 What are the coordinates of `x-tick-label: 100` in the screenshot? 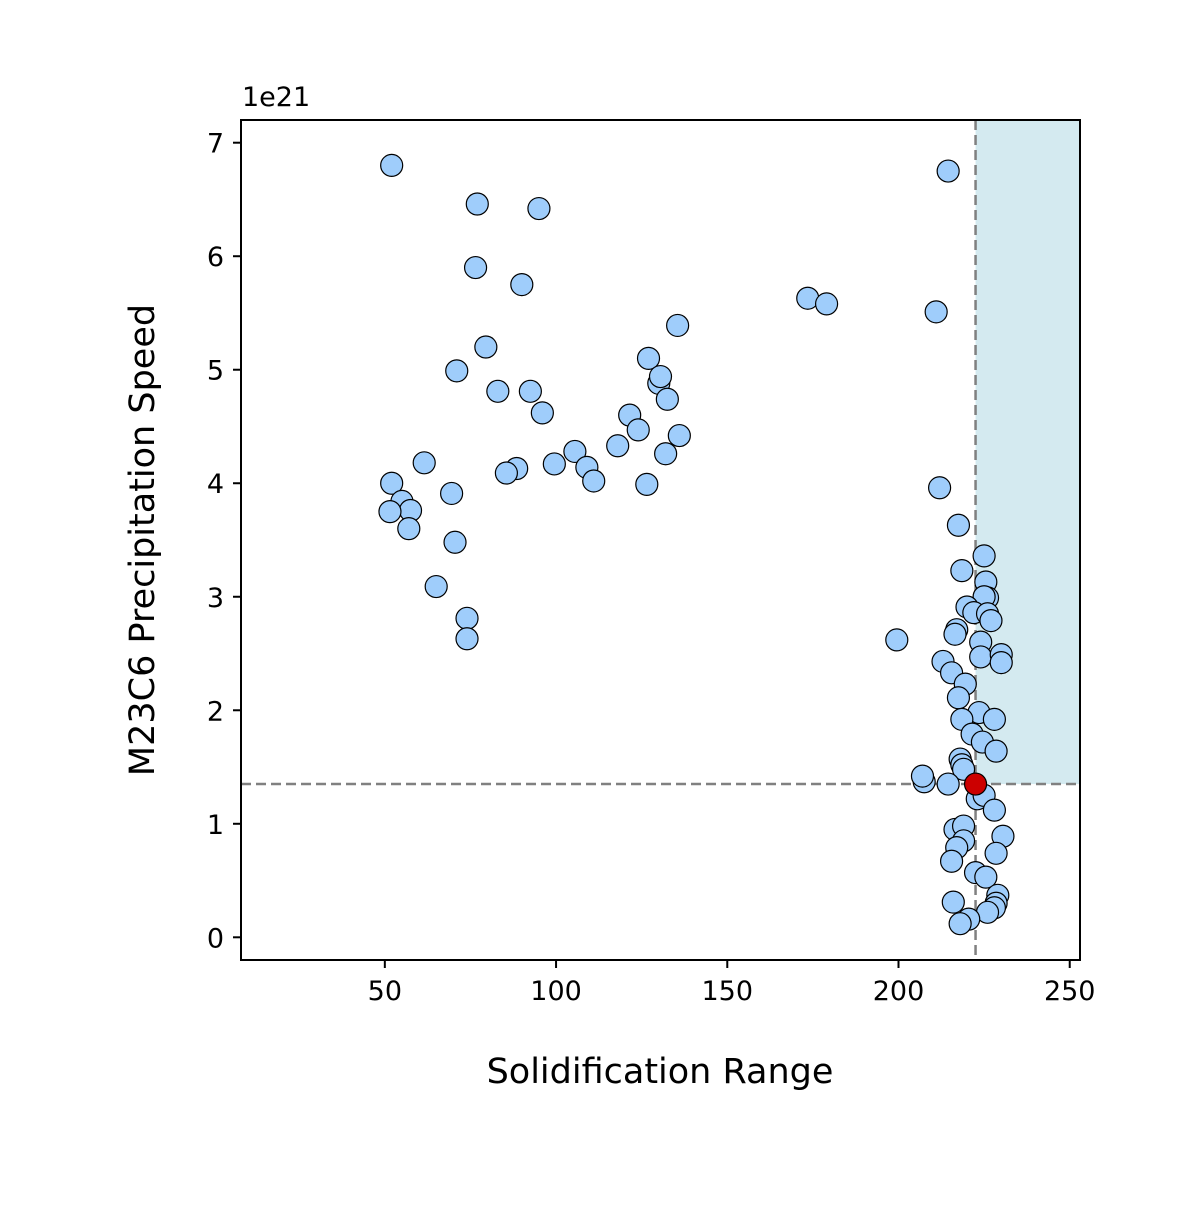 It's located at (556, 991).